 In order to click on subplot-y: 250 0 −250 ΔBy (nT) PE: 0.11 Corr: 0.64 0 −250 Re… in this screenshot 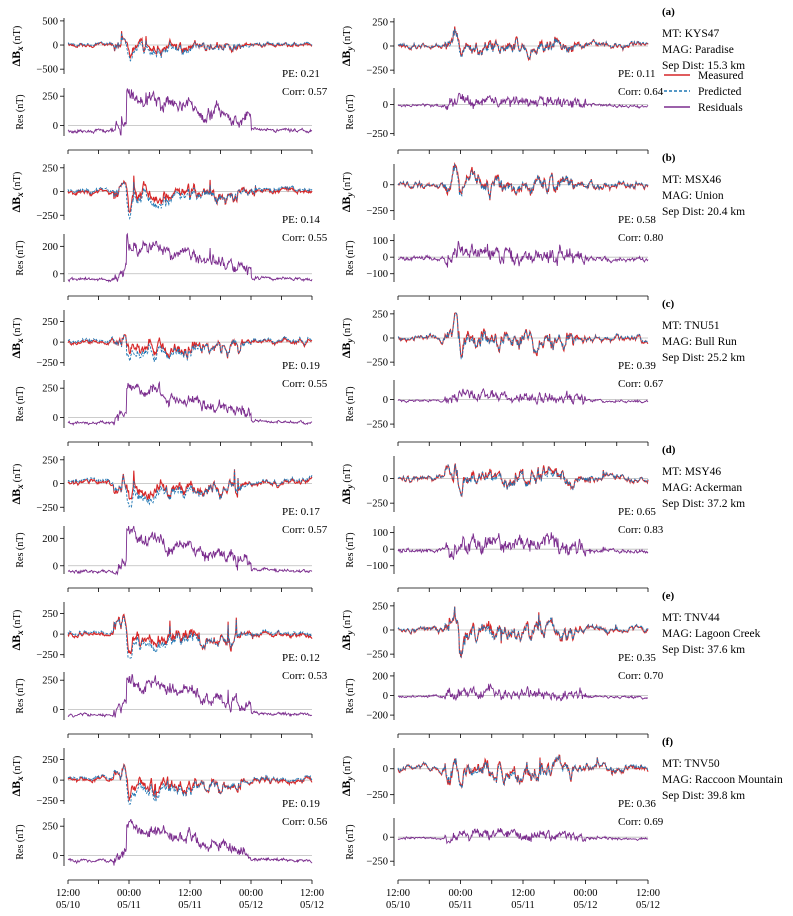, I will do `click(501, 85)`.